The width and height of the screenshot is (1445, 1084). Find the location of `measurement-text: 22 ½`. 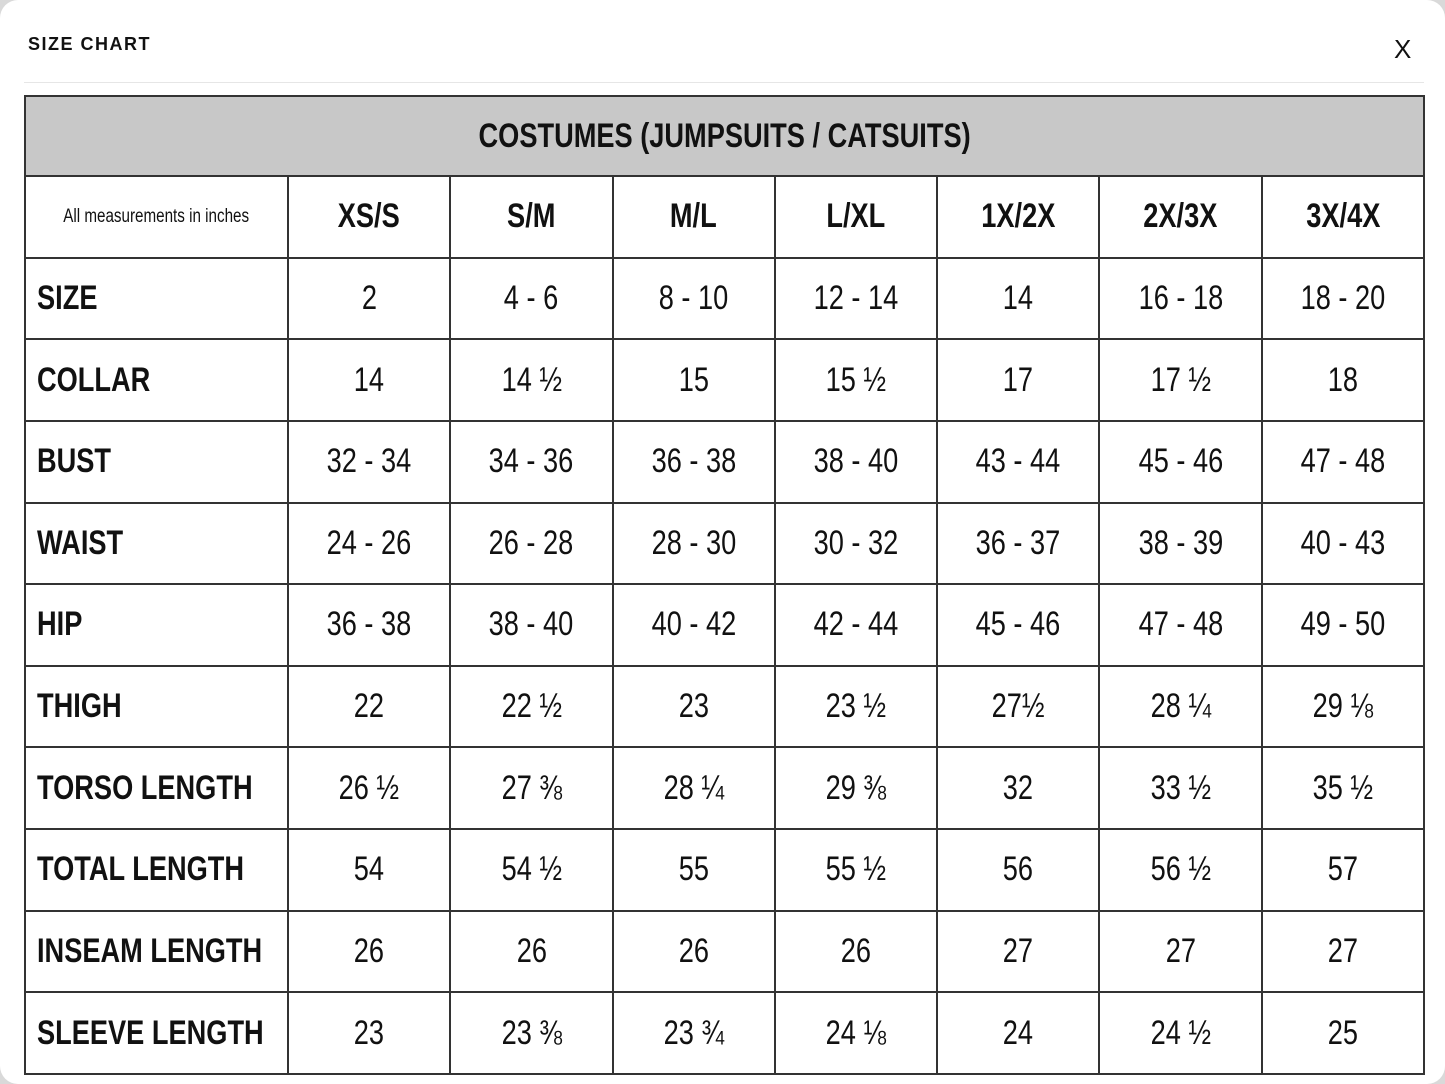

measurement-text: 22 ½ is located at coordinates (531, 706).